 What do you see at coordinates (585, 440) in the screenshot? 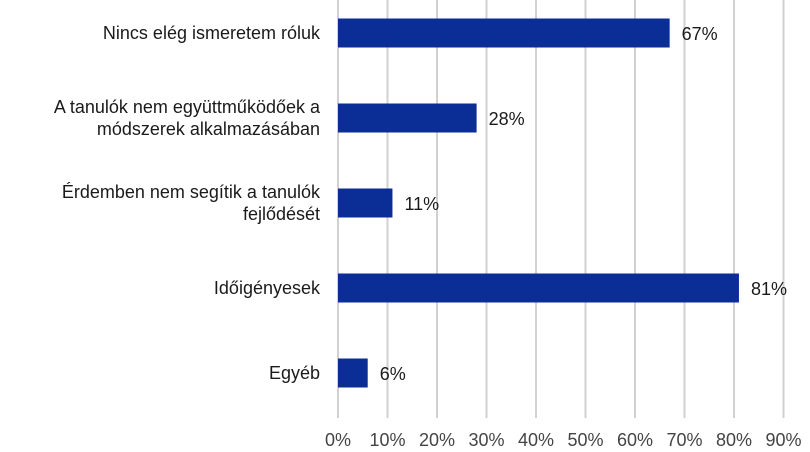
I see `x-tick-label: 50%` at bounding box center [585, 440].